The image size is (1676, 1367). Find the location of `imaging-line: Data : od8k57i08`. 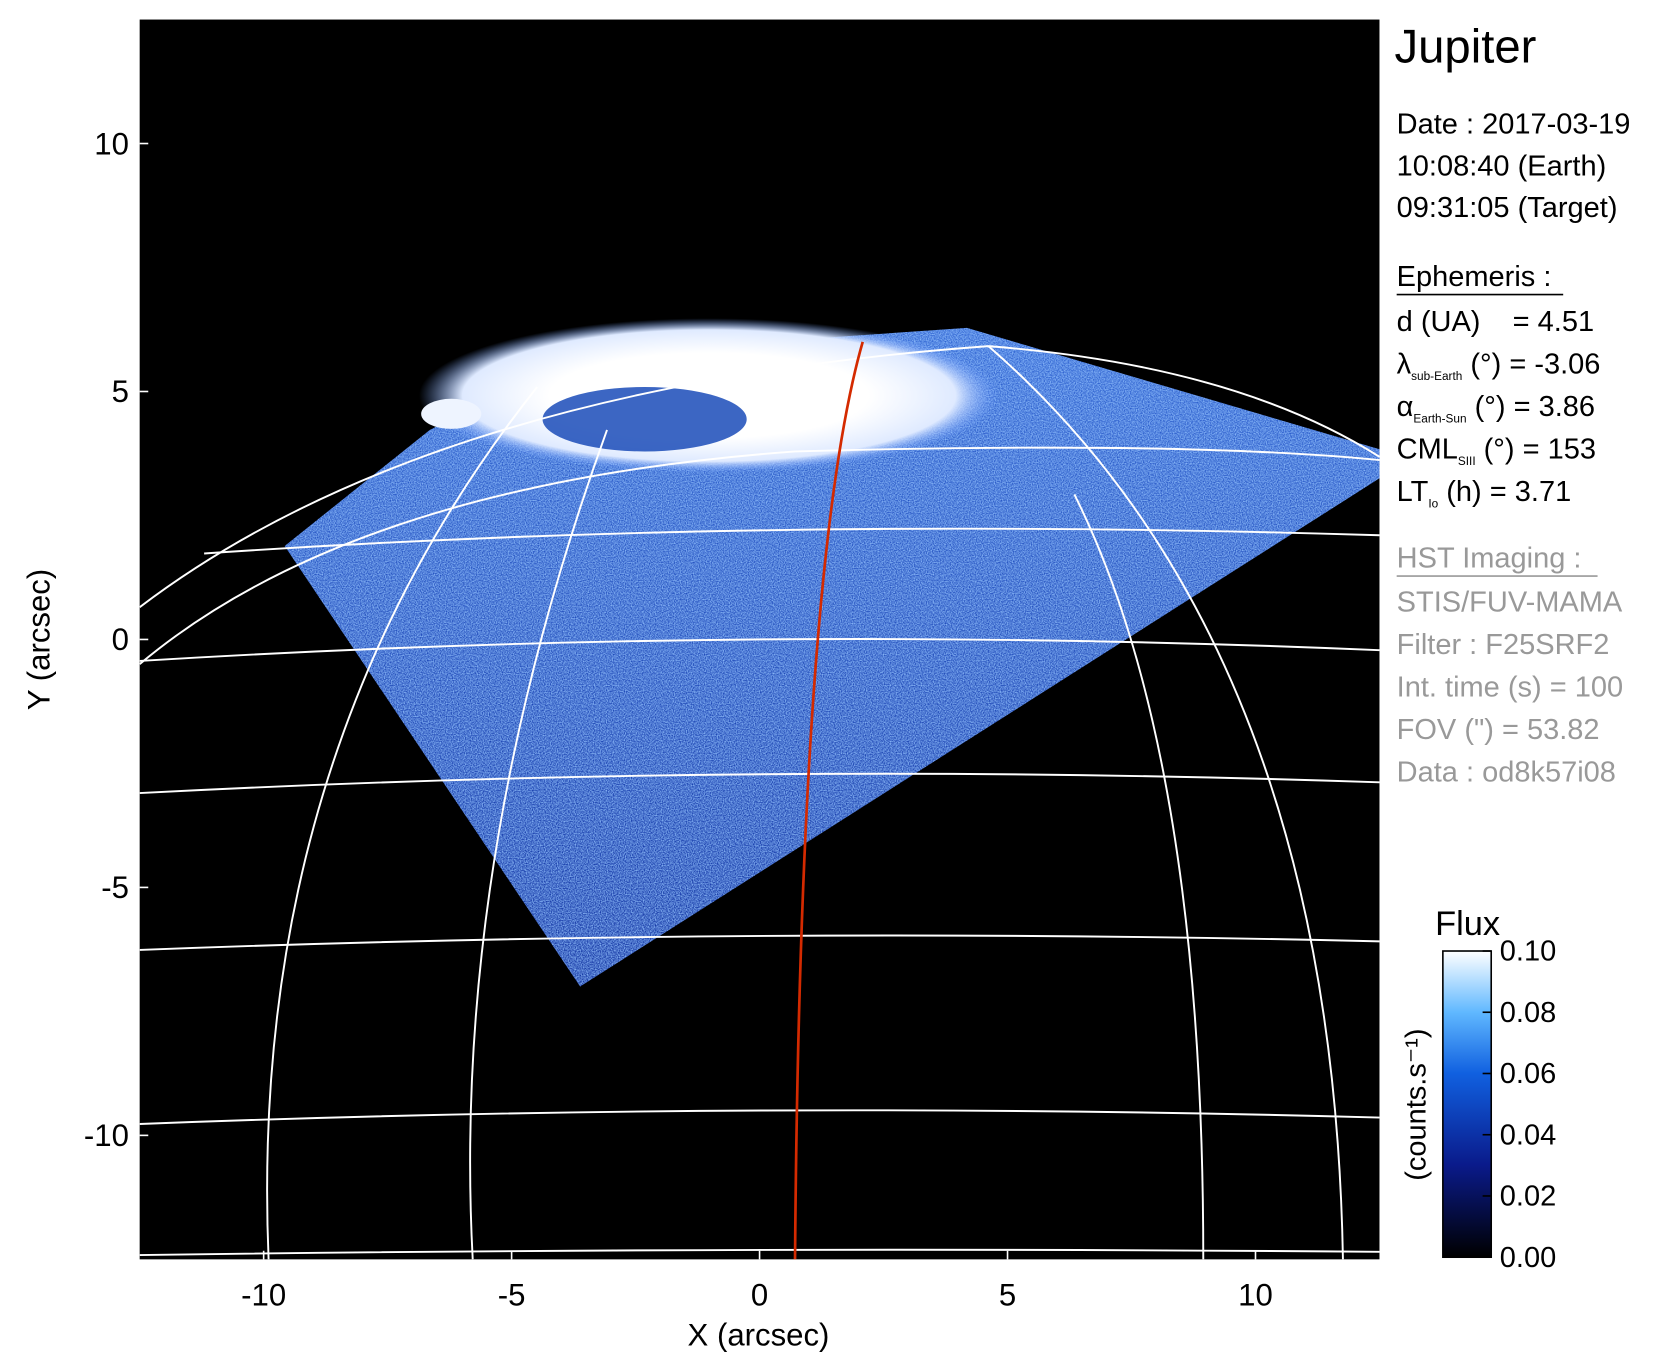

imaging-line: Data : od8k57i08 is located at coordinates (1506, 772).